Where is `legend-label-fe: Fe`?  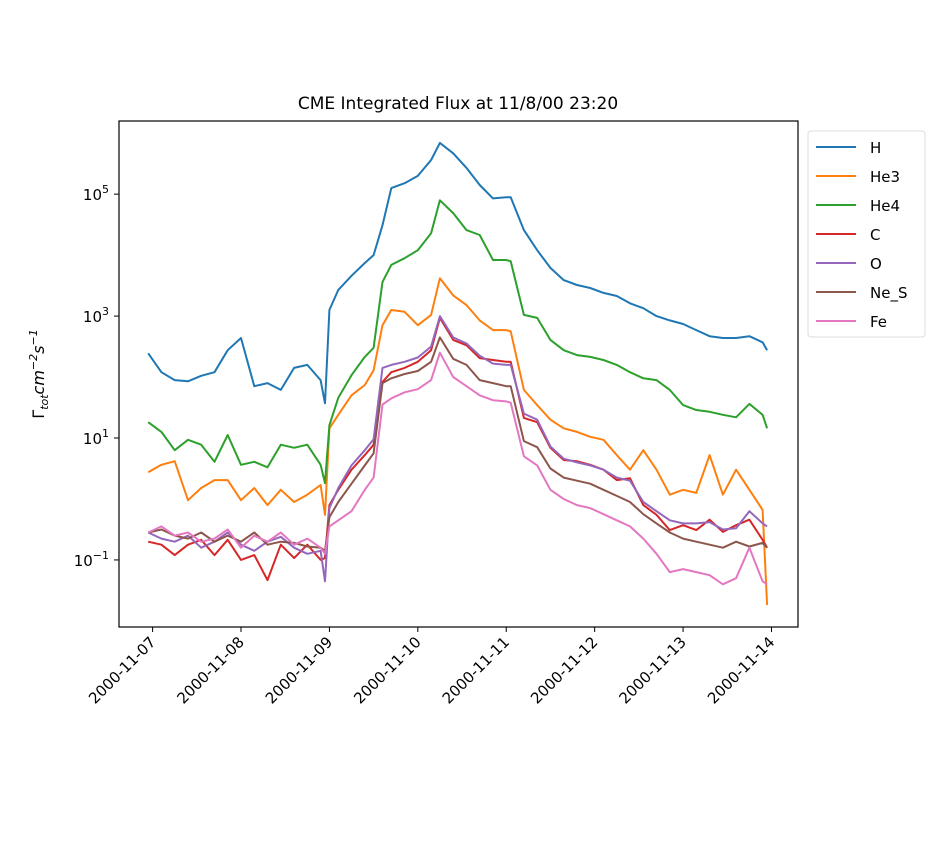 legend-label-fe: Fe is located at coordinates (878, 322).